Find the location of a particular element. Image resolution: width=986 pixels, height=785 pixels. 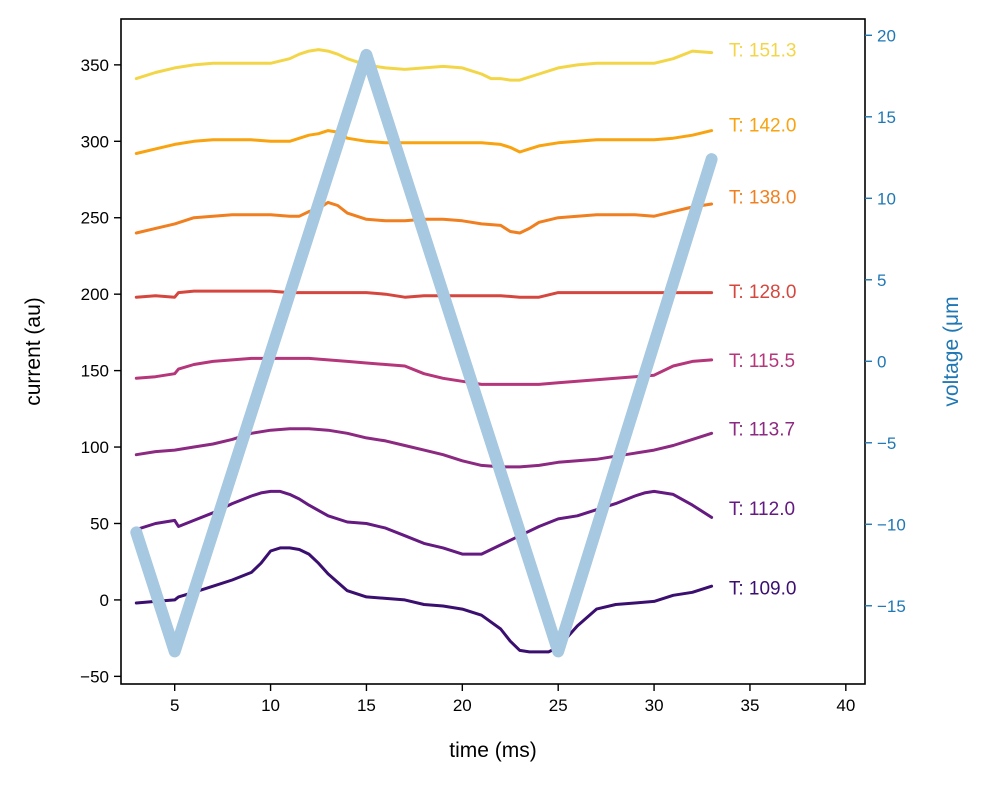

y-tick-label-6: 250 is located at coordinates (95, 218).